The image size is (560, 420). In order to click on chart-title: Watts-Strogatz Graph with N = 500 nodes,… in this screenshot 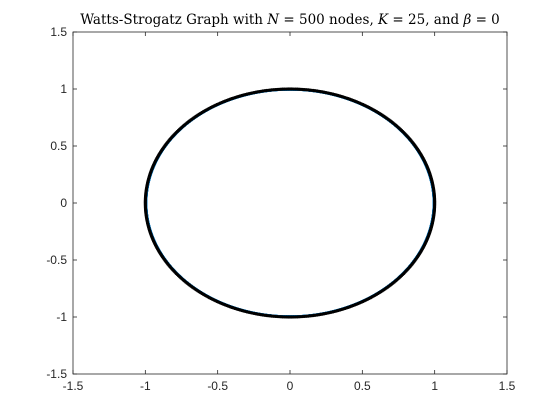, I will do `click(290, 20)`.